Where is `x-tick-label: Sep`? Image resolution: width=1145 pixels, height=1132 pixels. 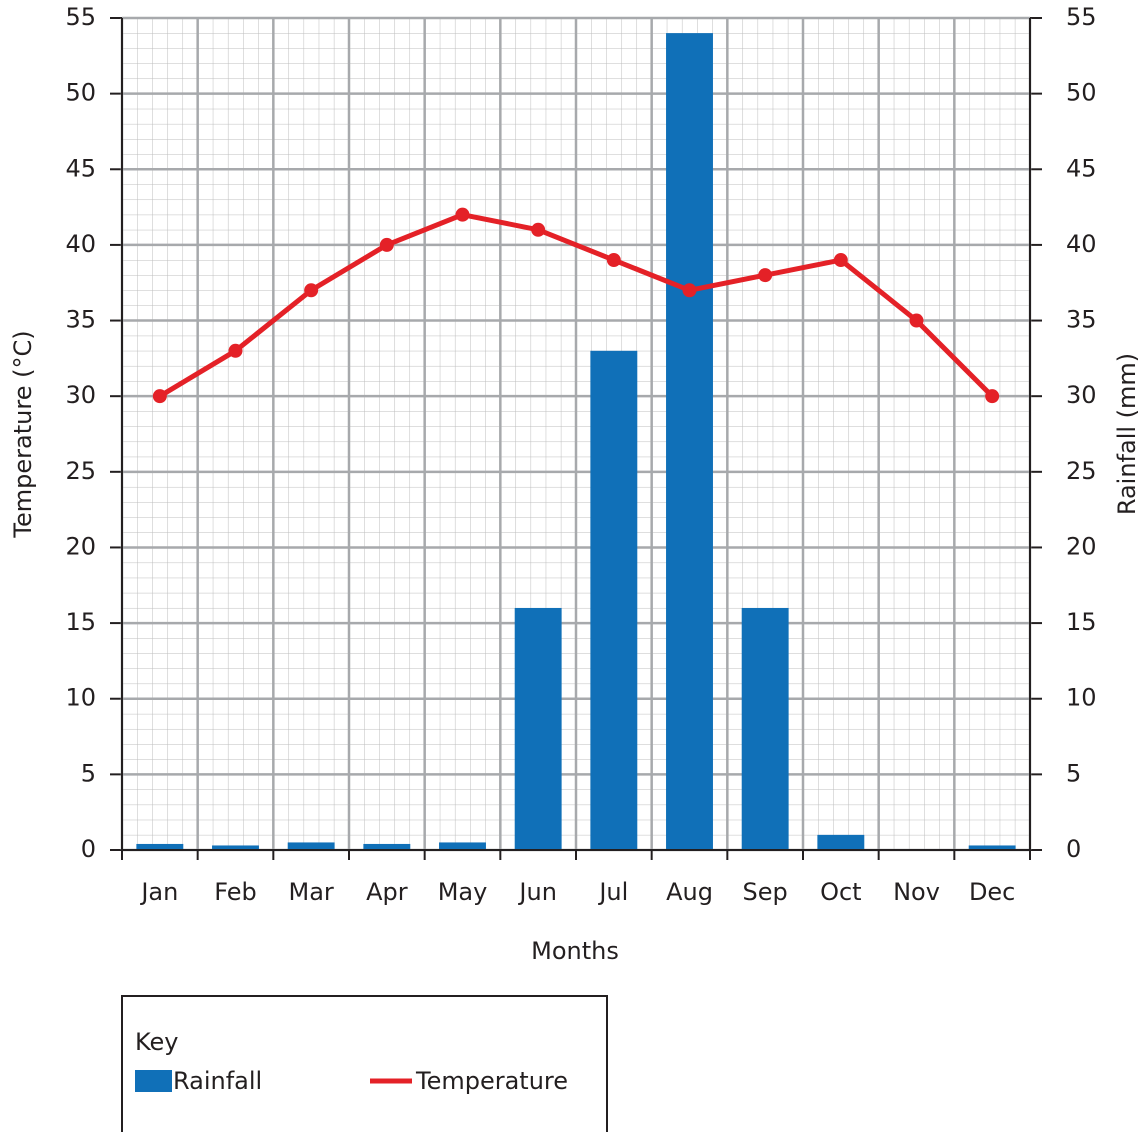
x-tick-label: Sep is located at coordinates (765, 892).